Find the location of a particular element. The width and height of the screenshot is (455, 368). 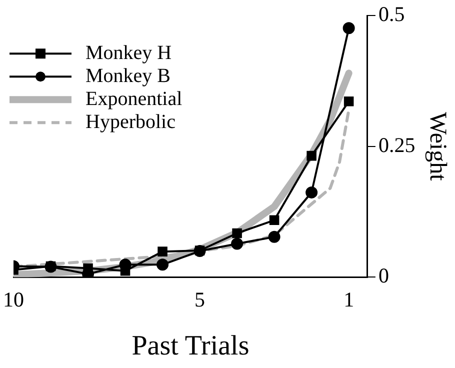

legend-label: Monkey B is located at coordinates (128, 75).